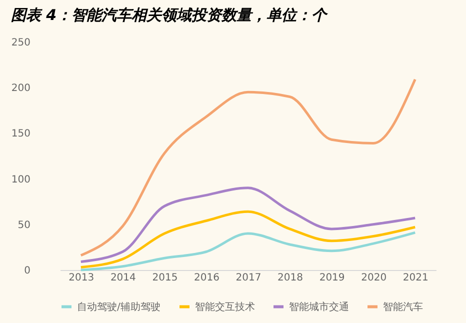 The height and width of the screenshot is (323, 466). Describe the element at coordinates (24, 225) in the screenshot. I see `y-tick-label: 50` at that location.